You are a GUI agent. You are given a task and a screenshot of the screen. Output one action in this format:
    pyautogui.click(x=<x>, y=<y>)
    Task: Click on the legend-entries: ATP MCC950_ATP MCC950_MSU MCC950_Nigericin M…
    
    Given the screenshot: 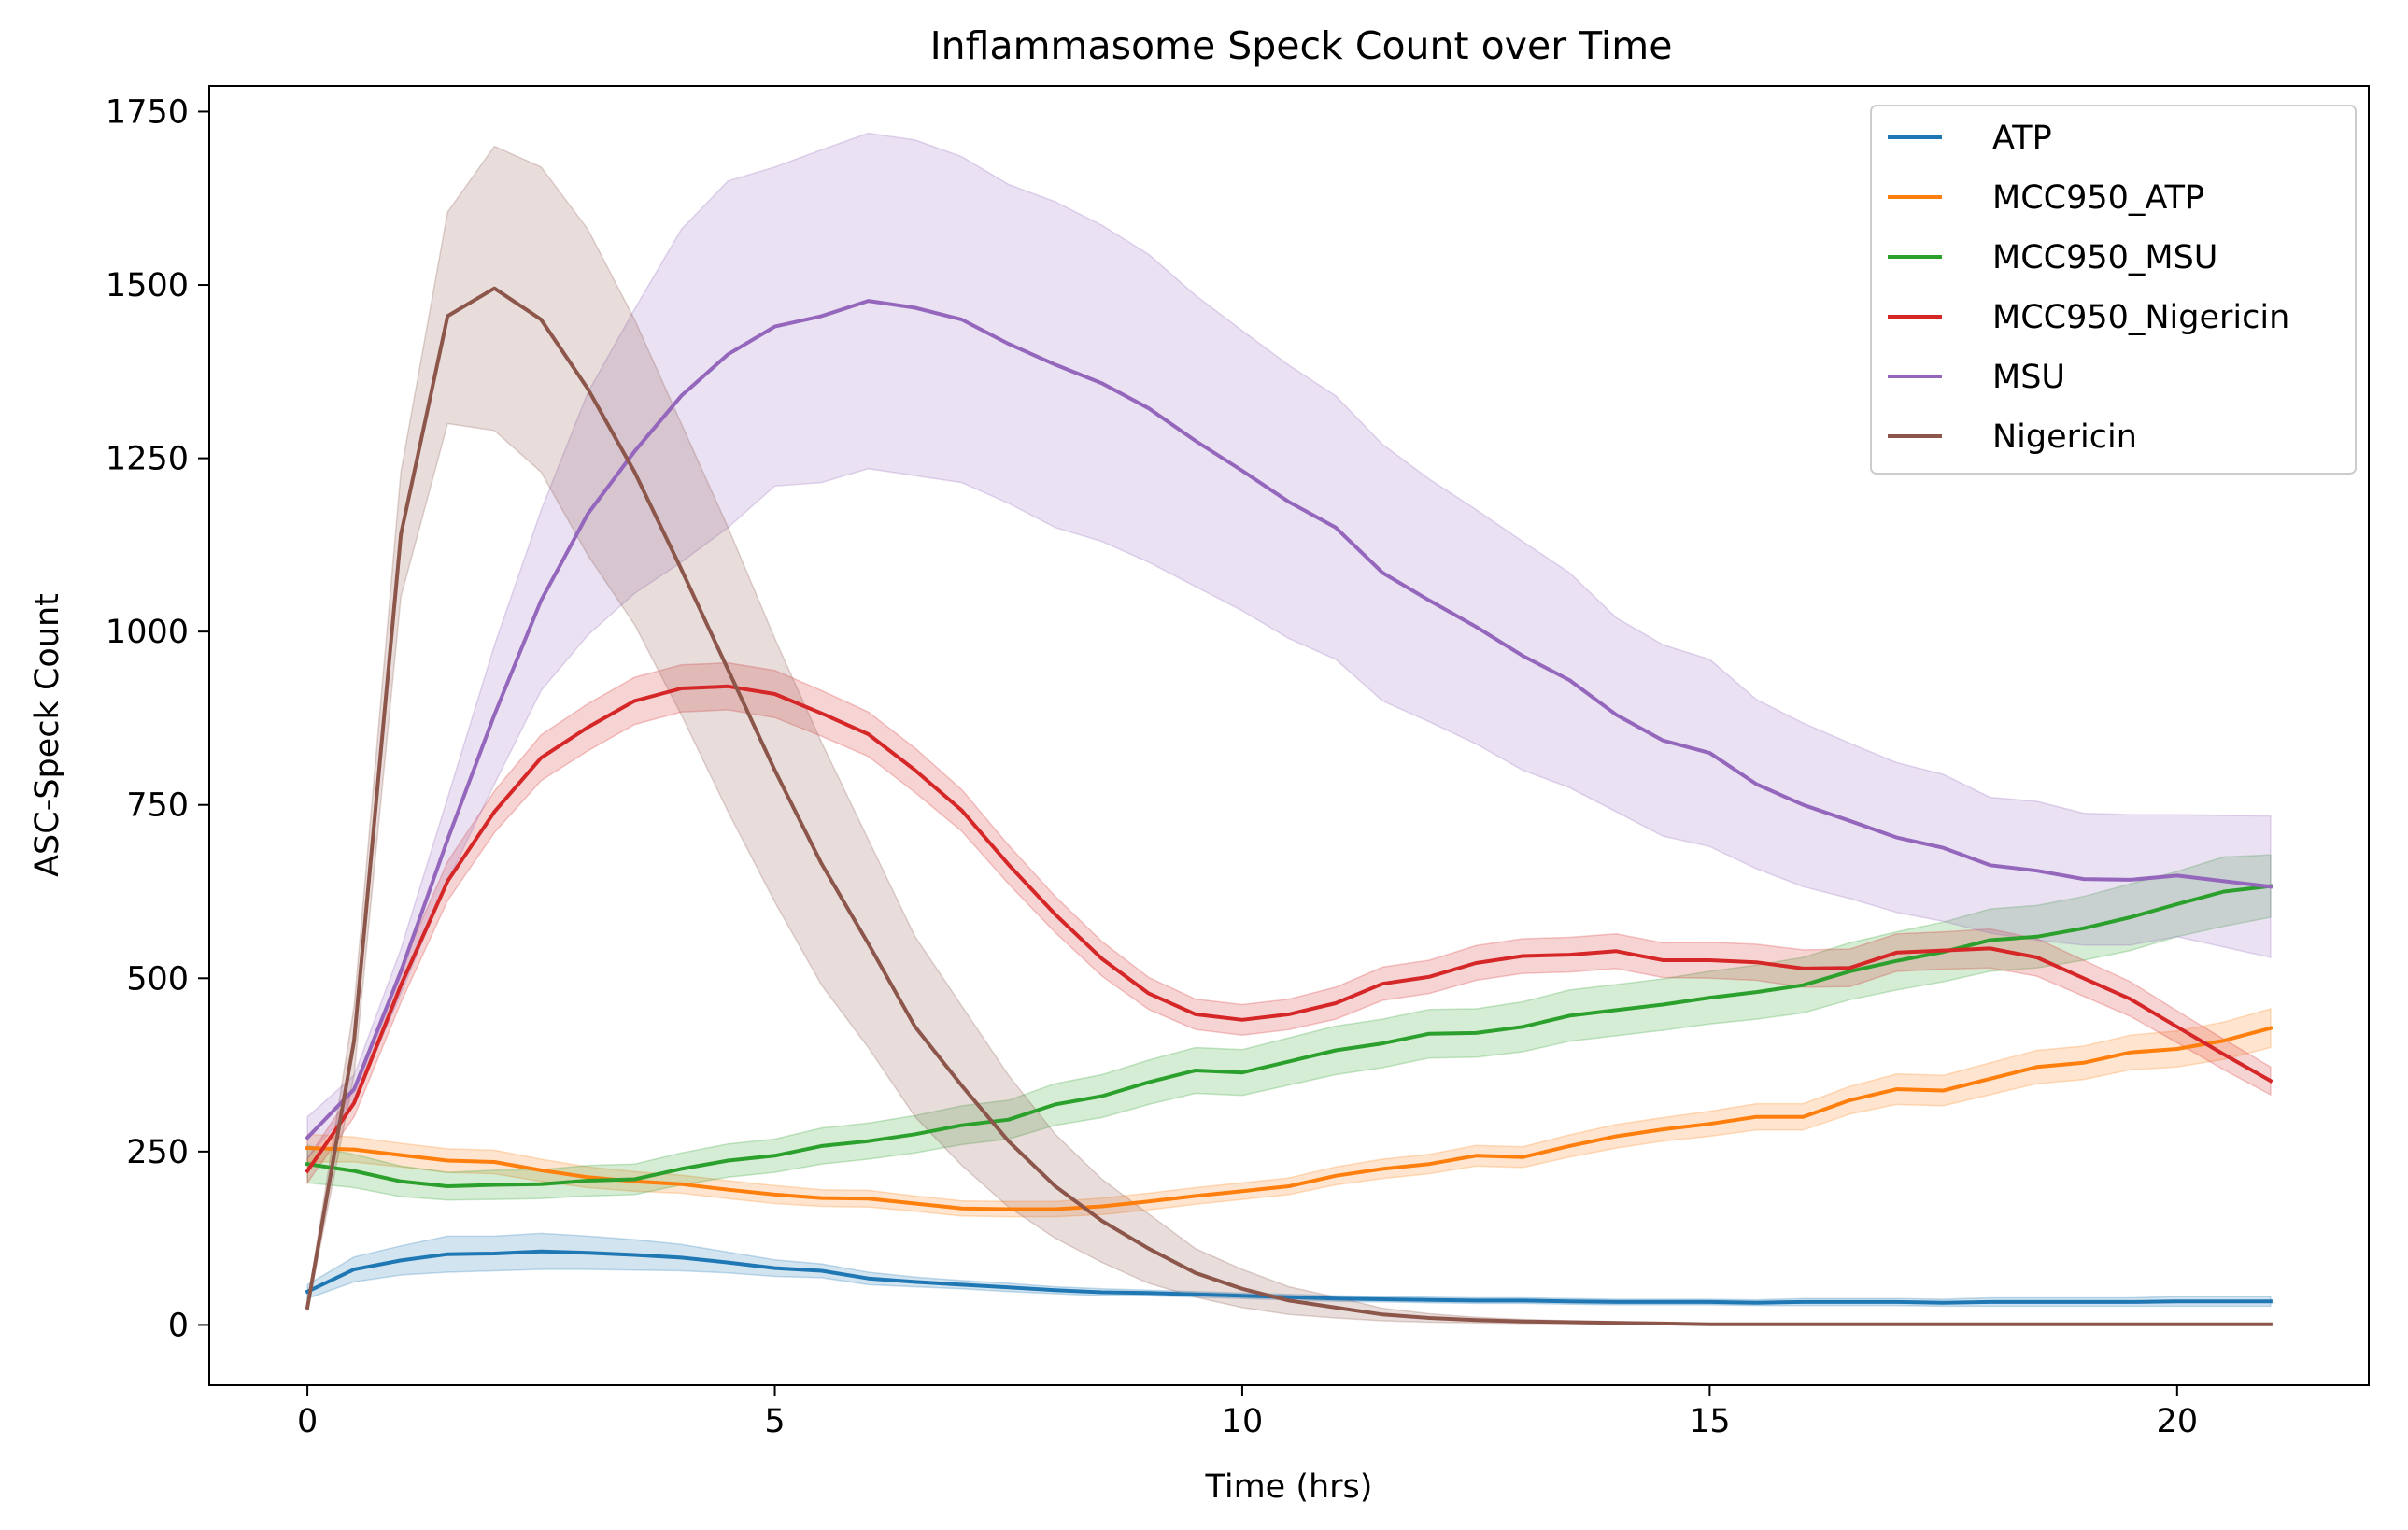 What is the action you would take?
    pyautogui.click(x=2088, y=288)
    